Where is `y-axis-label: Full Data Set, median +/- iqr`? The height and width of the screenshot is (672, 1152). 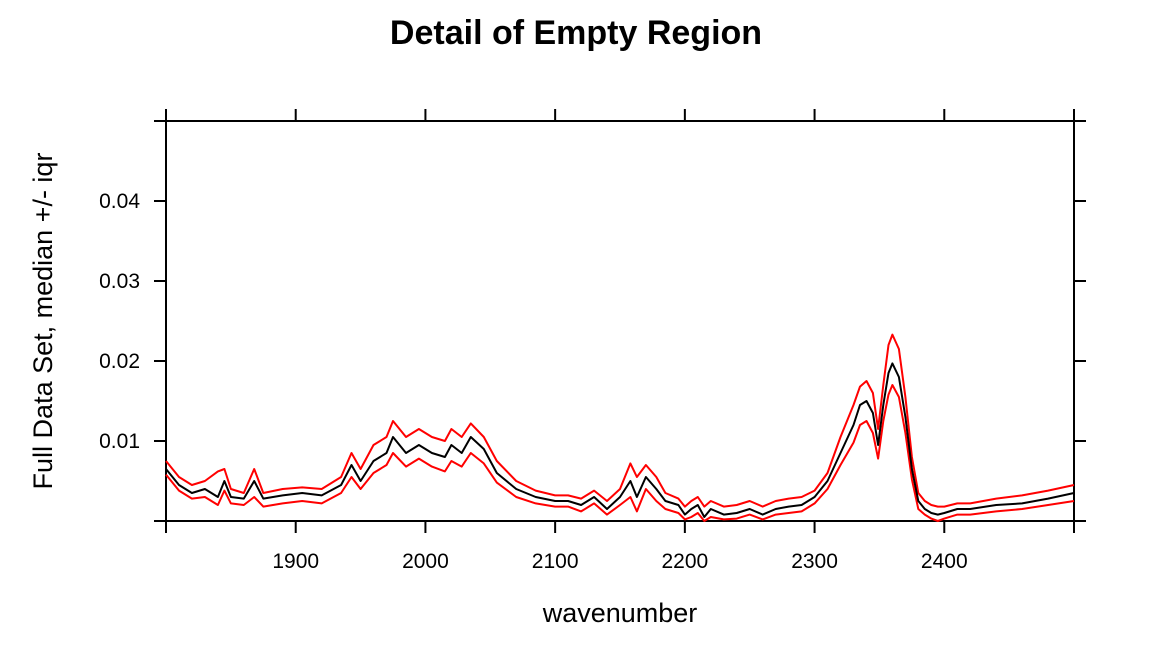
y-axis-label: Full Data Set, median +/- iqr is located at coordinates (43, 321).